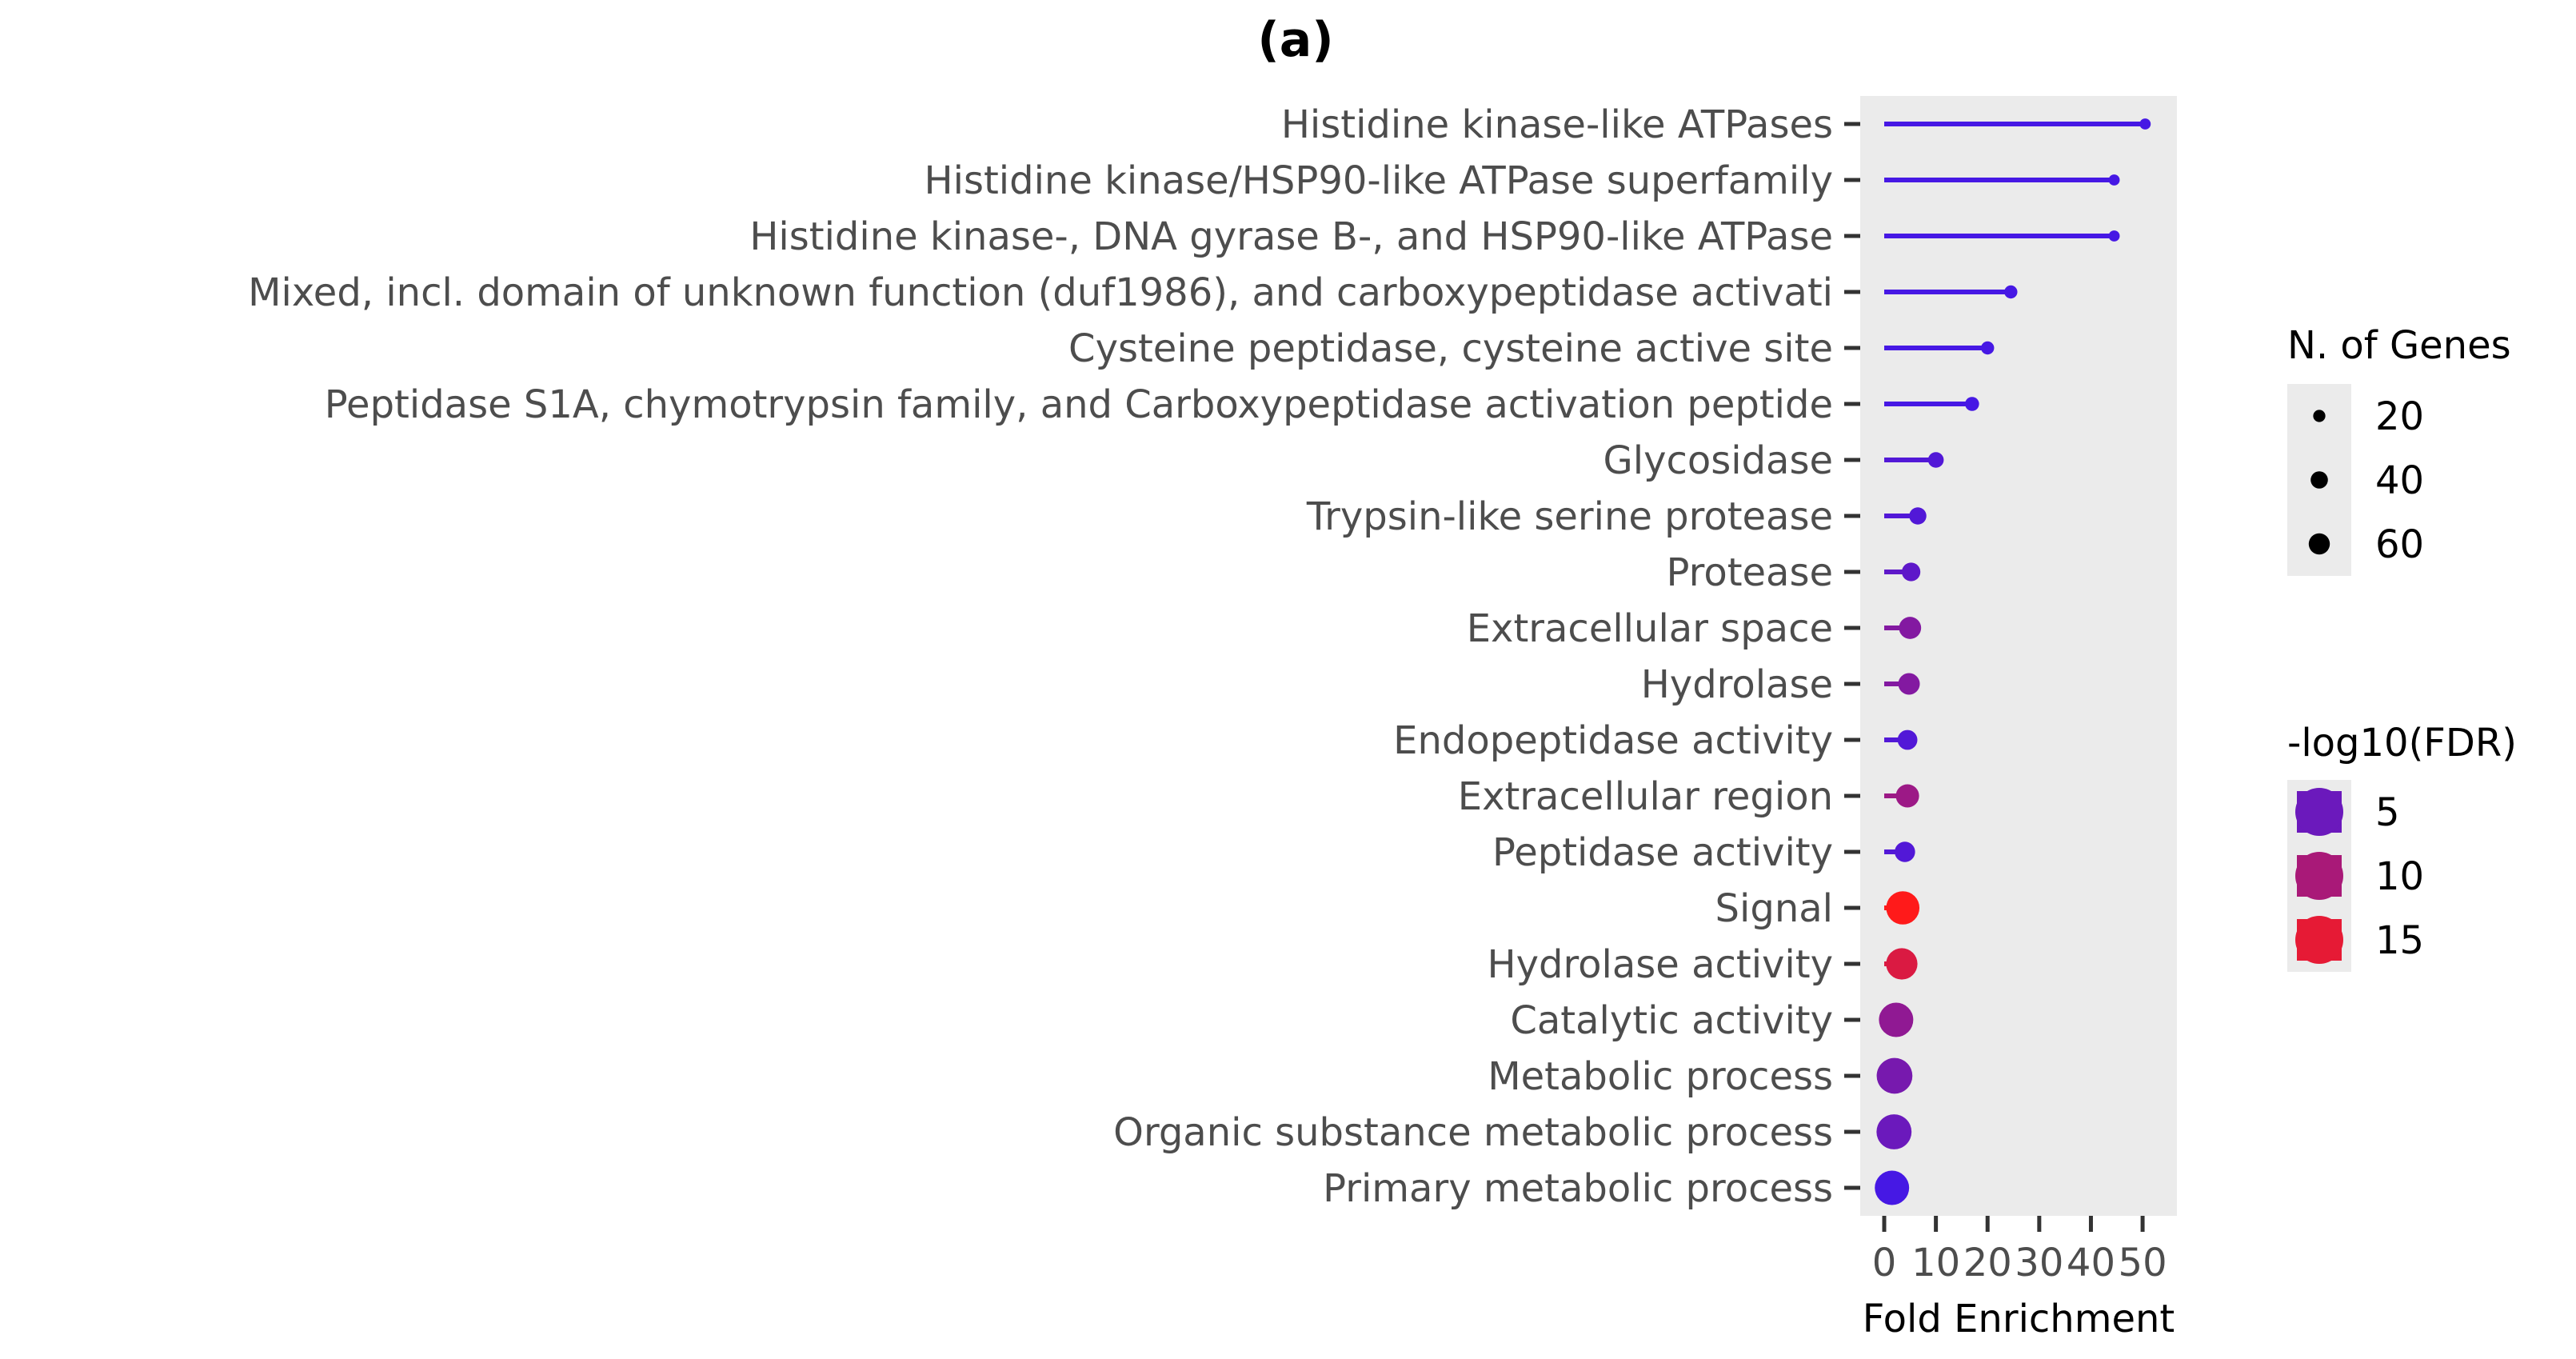  I want to click on x-tick-label: 0, so click(1885, 1263).